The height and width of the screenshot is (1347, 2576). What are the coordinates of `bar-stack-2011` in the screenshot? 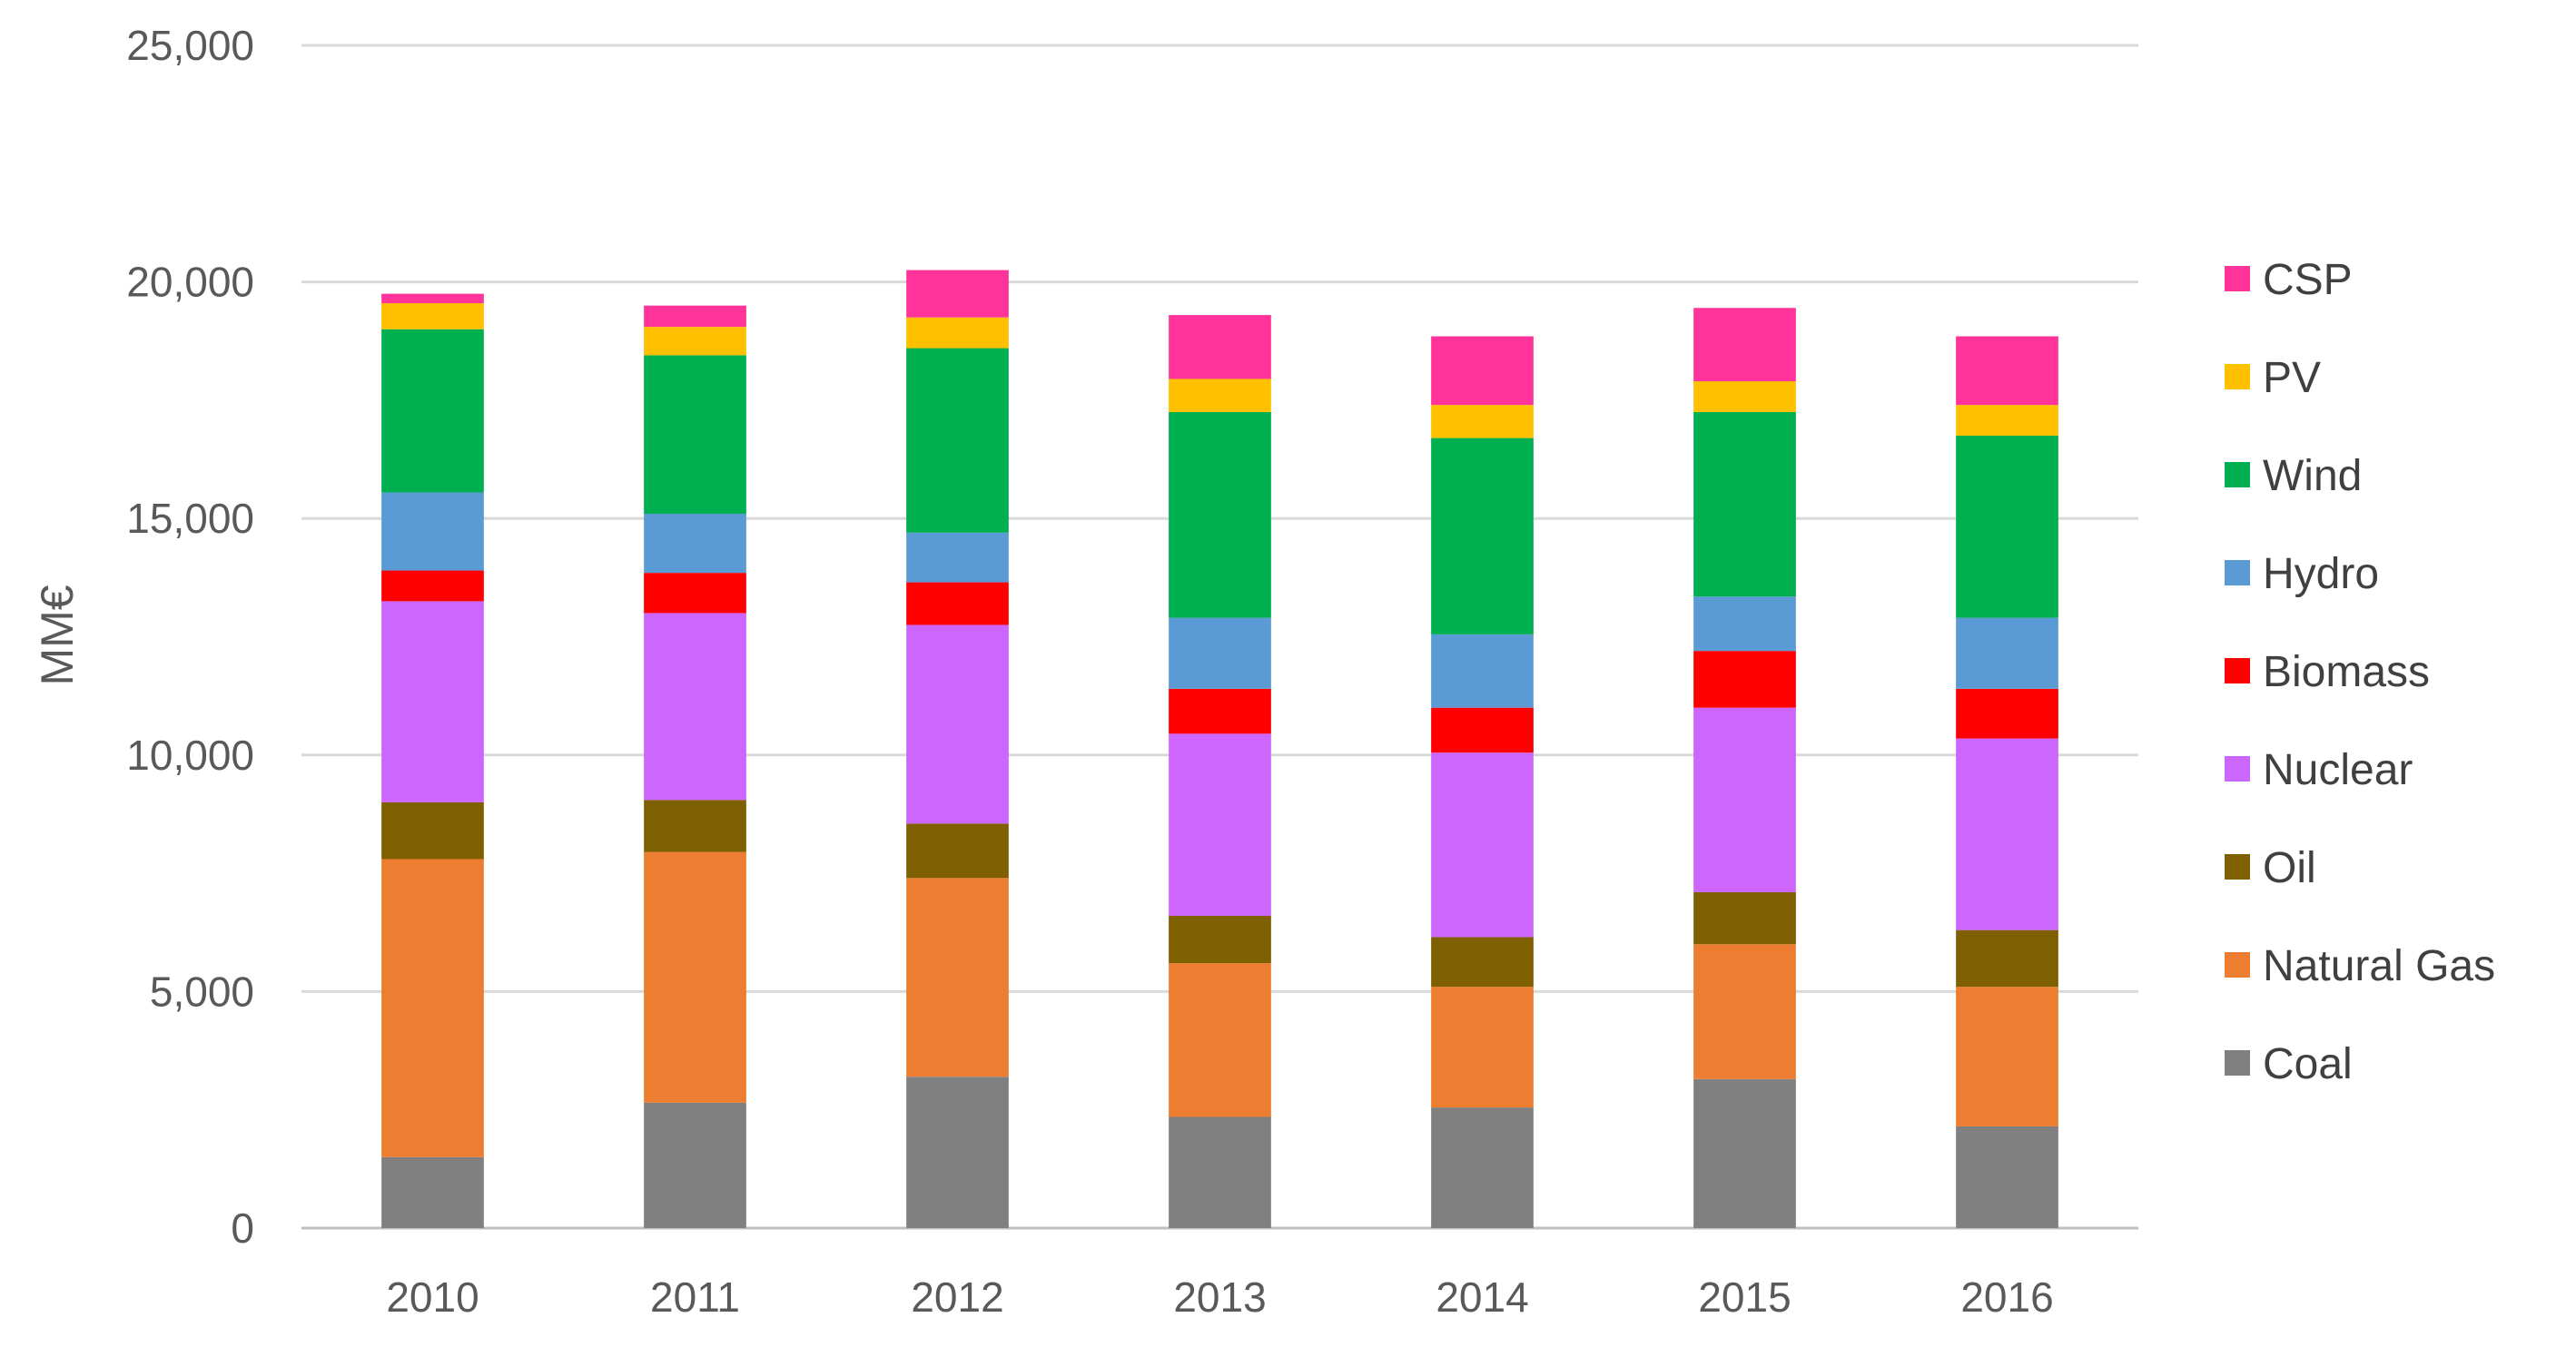 It's located at (695, 766).